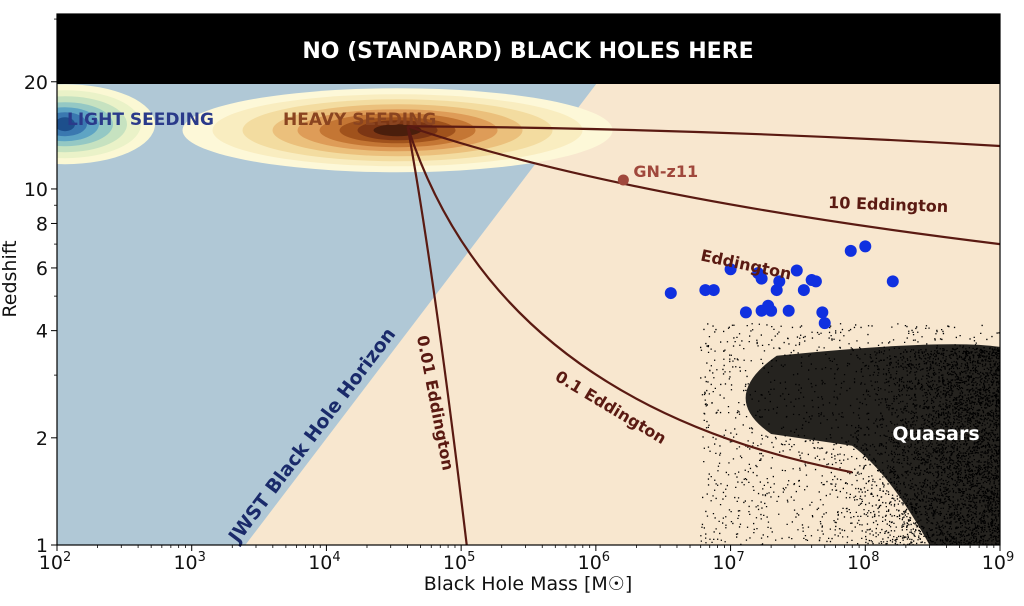 The image size is (1024, 606). What do you see at coordinates (528, 584) in the screenshot?
I see `x-axis-label: Black Hole Mass [M☉]` at bounding box center [528, 584].